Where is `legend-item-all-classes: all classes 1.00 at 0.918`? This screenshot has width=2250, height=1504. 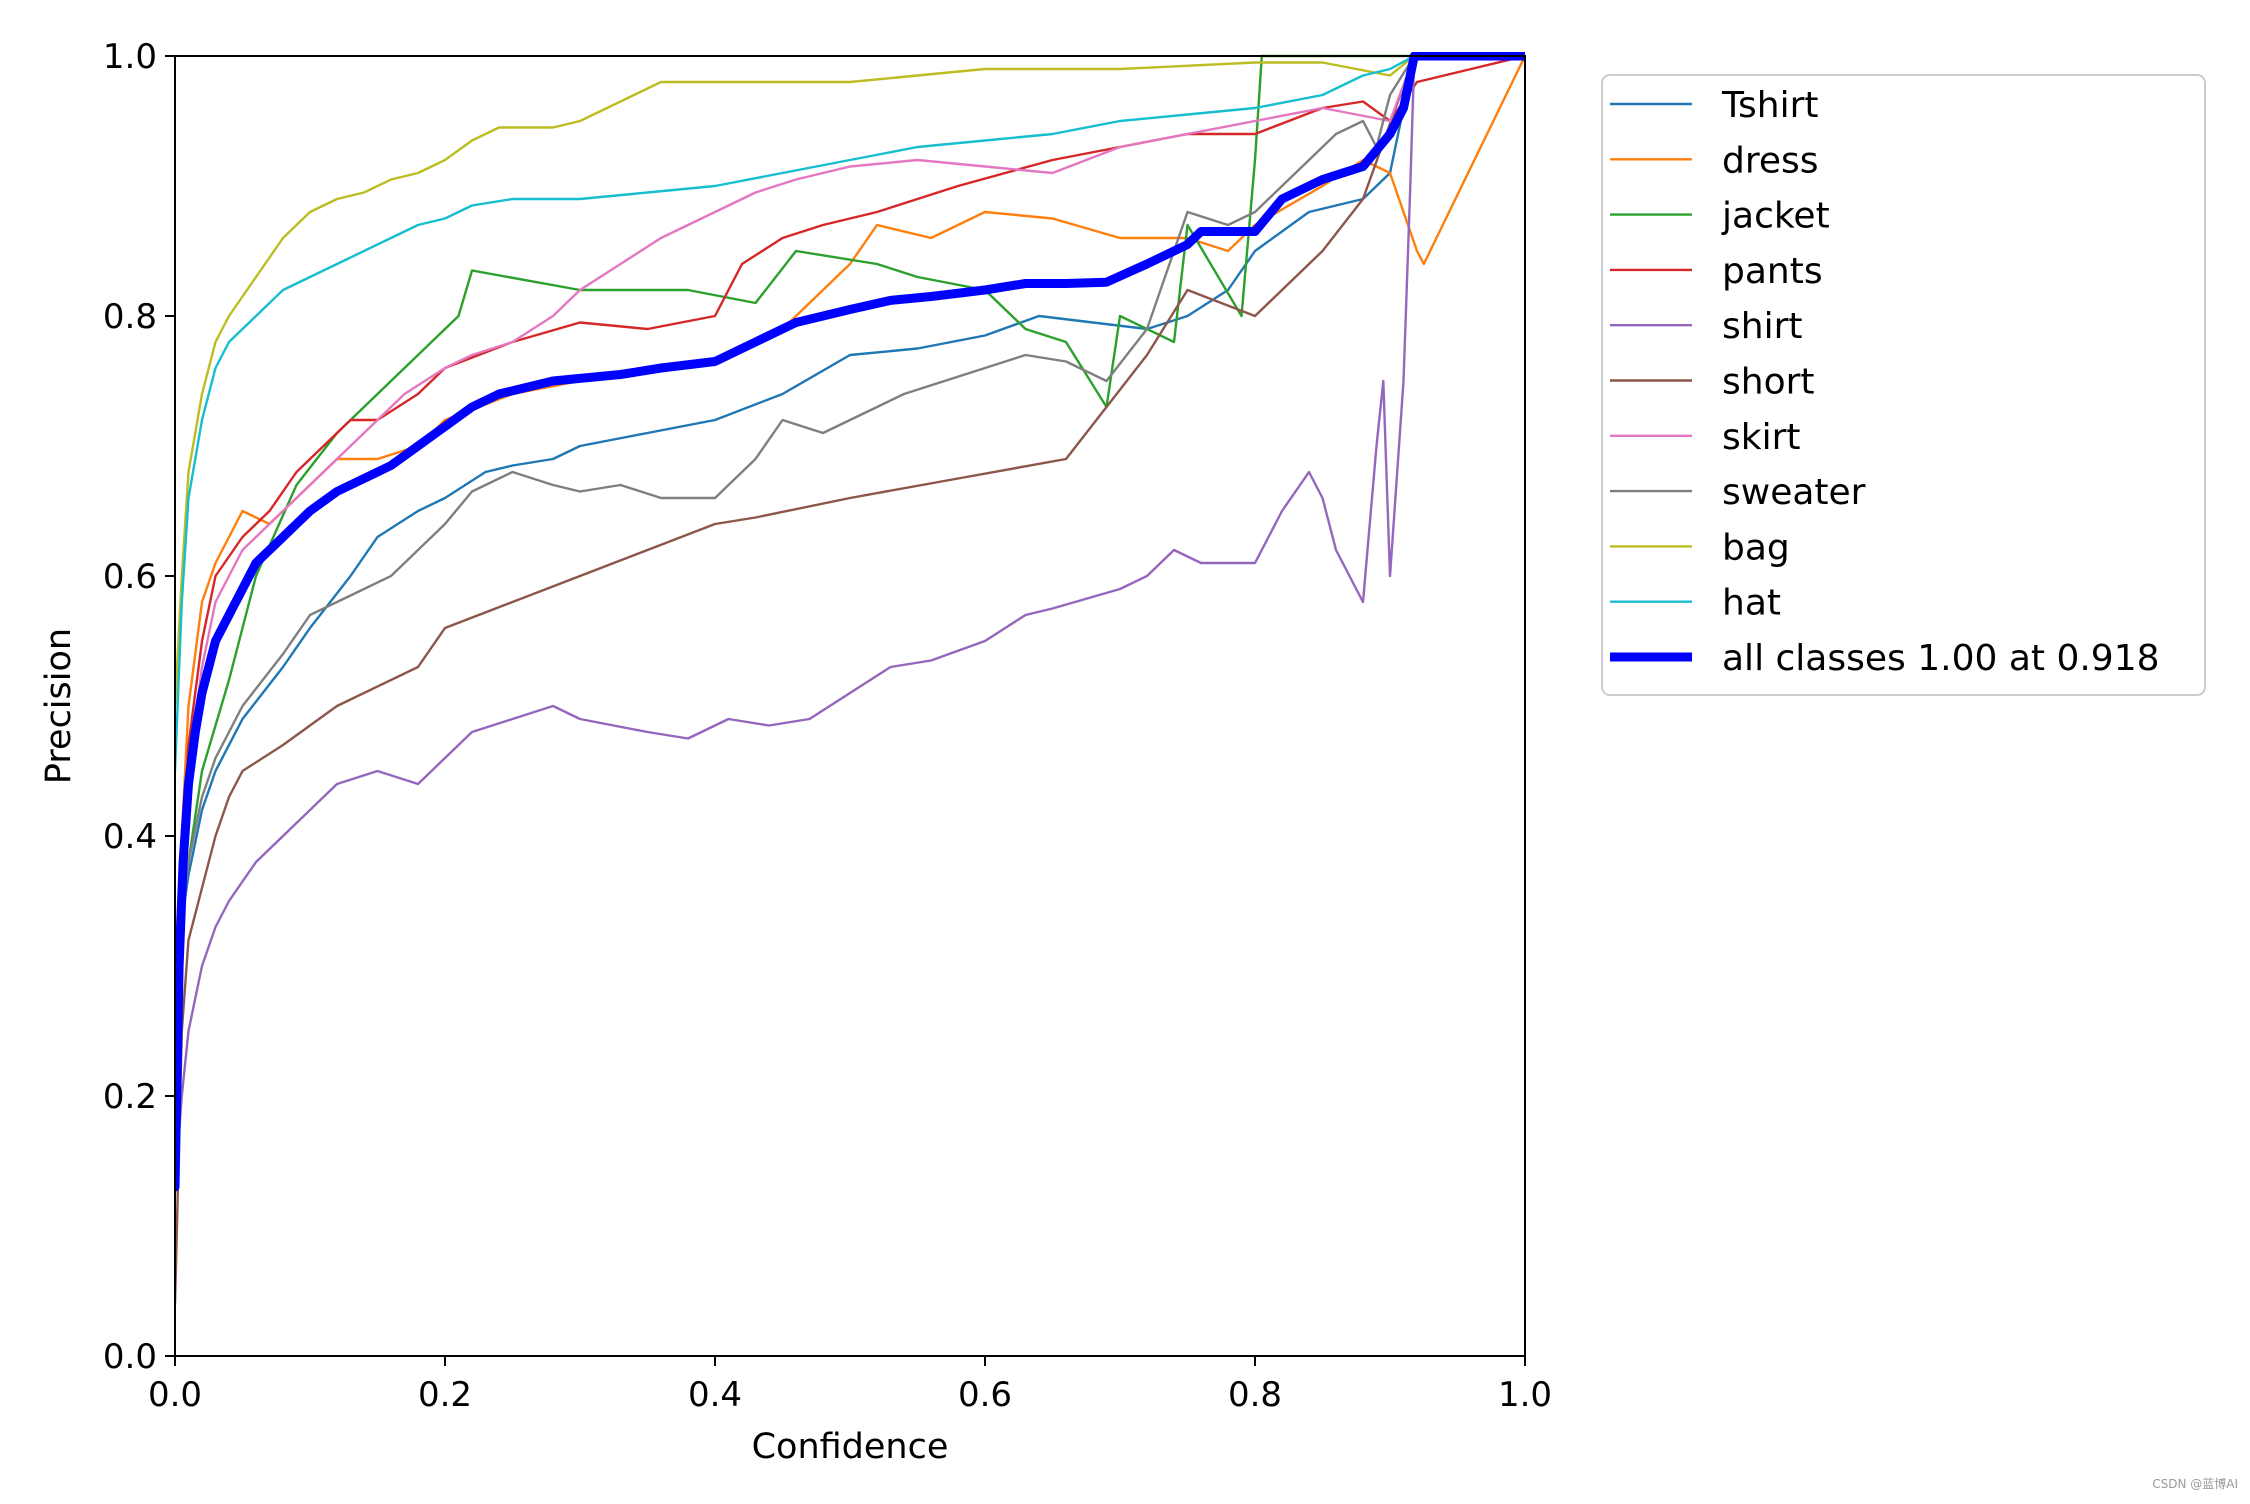 legend-item-all-classes: all classes 1.00 at 0.918 is located at coordinates (1885, 658).